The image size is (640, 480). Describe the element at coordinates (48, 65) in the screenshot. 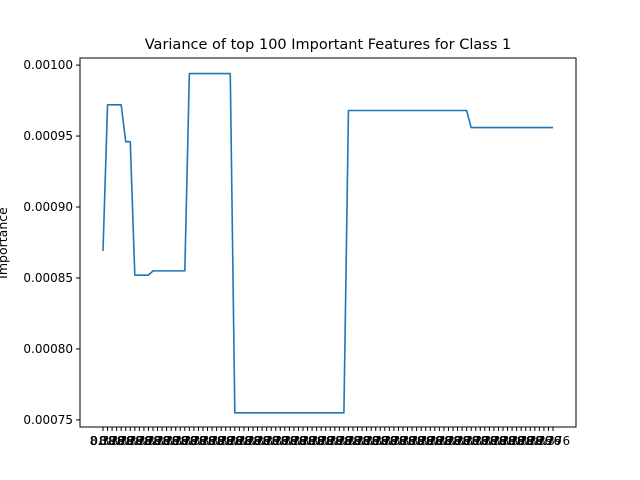

I see `y-tick-label: 0.00100` at that location.